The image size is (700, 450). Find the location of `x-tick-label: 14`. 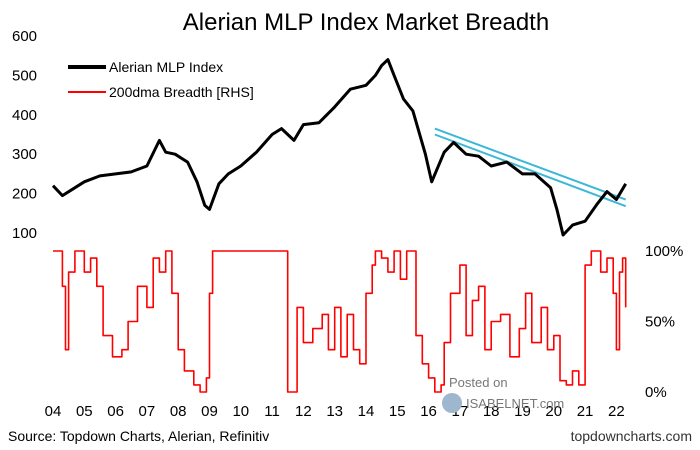

x-tick-label: 14 is located at coordinates (366, 411).